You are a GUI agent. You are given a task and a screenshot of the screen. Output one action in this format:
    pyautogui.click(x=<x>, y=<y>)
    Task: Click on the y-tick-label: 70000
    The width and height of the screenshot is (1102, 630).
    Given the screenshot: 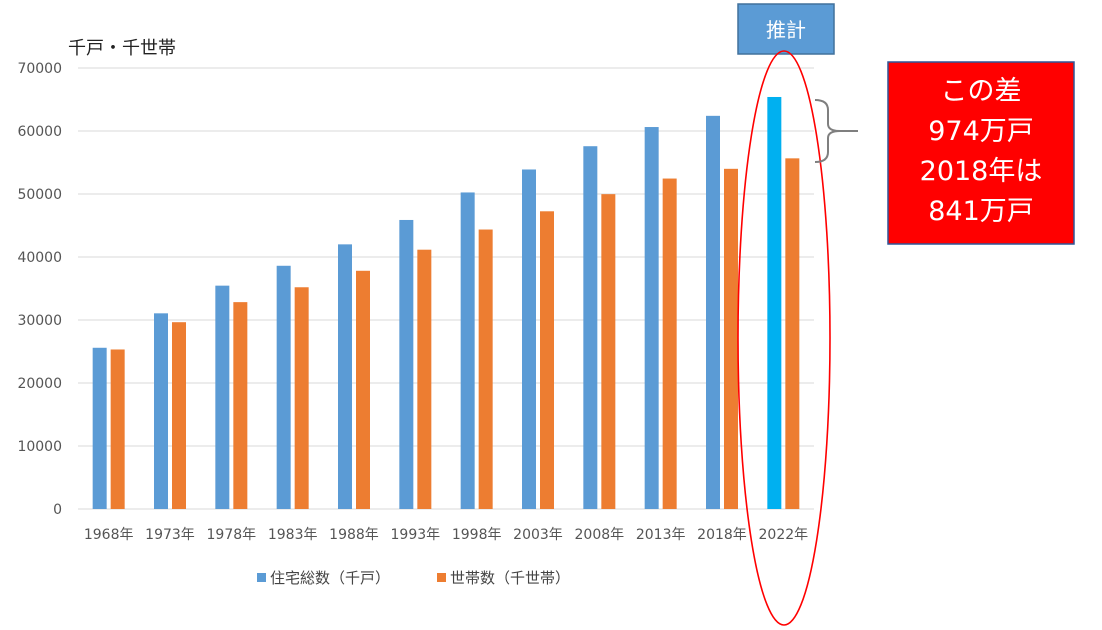 What is the action you would take?
    pyautogui.click(x=39, y=69)
    